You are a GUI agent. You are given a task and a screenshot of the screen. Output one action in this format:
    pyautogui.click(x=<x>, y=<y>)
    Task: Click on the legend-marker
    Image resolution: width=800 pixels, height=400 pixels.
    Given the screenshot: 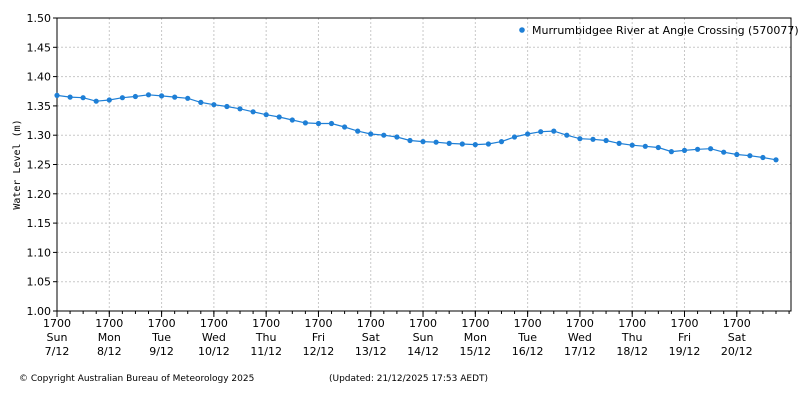 What is the action you would take?
    pyautogui.click(x=522, y=30)
    